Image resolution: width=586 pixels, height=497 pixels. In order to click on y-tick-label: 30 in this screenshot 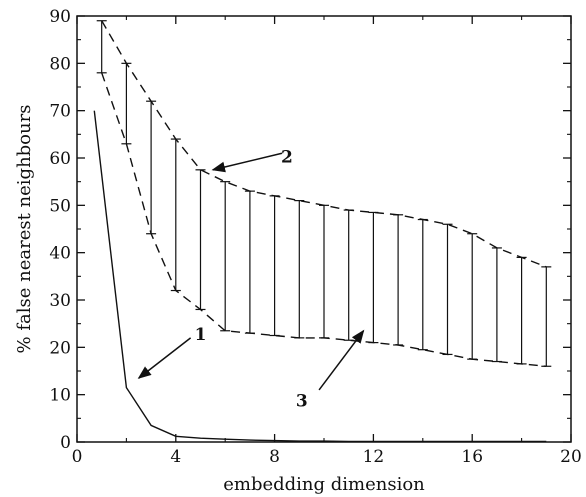, I will do `click(60, 301)`.